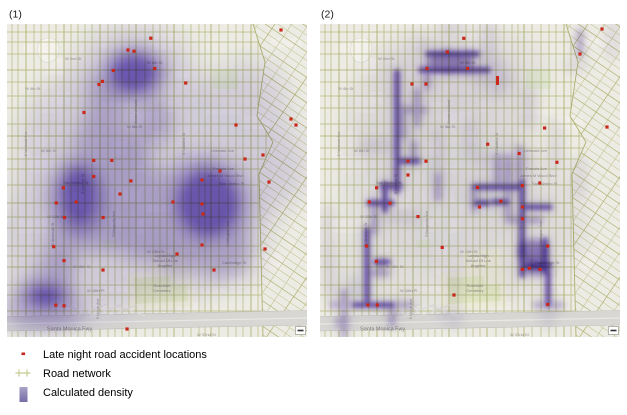 This screenshot has width=627, height=415. I want to click on svg-text: (2), so click(327, 15).